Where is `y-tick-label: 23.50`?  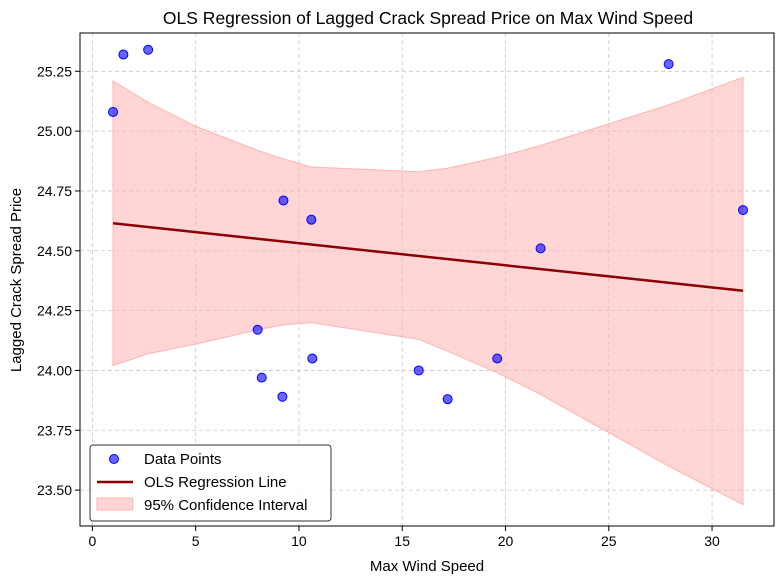
y-tick-label: 23.50 is located at coordinates (54, 490).